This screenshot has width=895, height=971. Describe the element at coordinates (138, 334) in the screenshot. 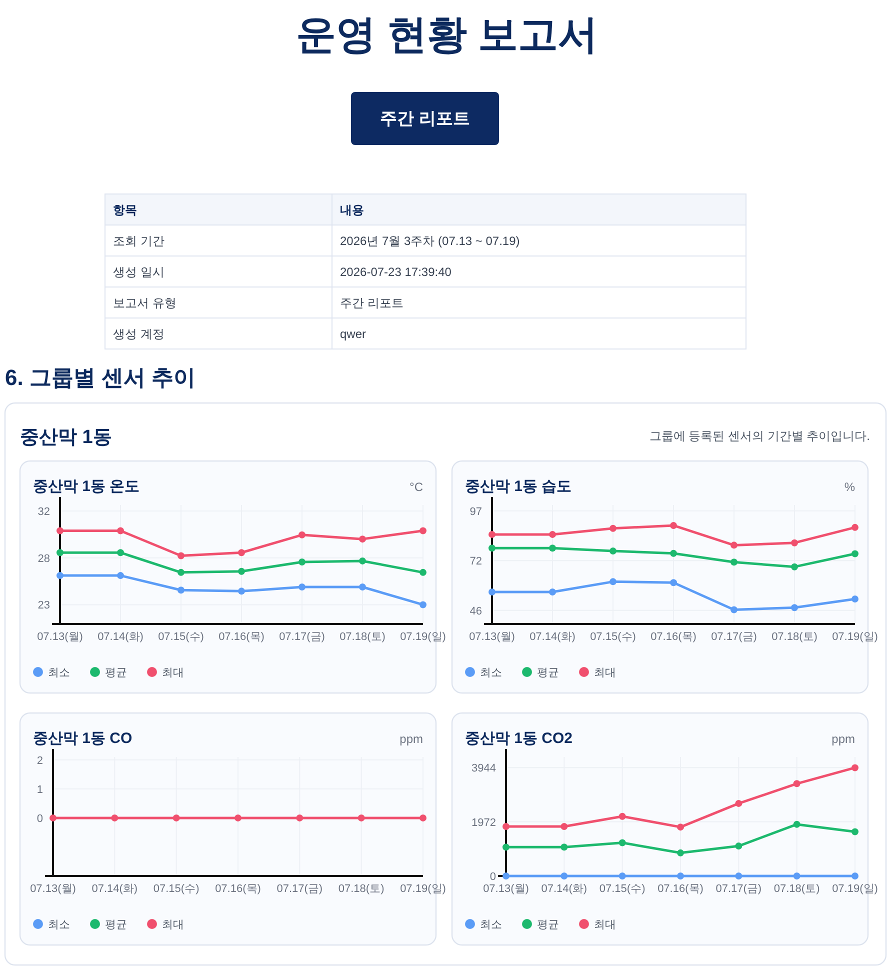

I see `text: 생성 계정` at that location.